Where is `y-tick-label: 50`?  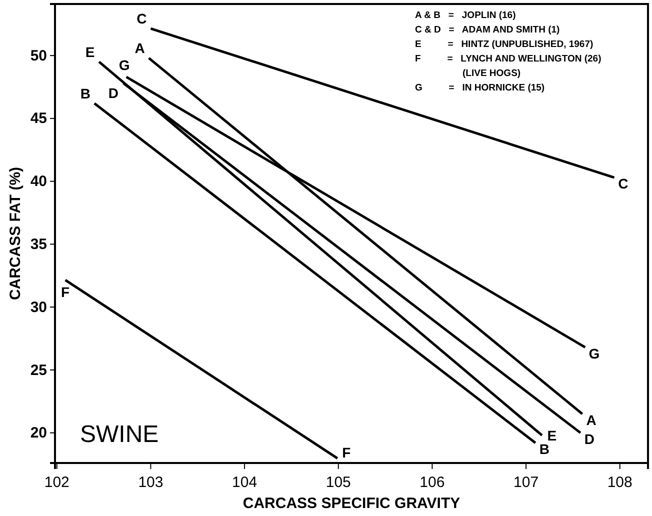
y-tick-label: 50 is located at coordinates (38, 55).